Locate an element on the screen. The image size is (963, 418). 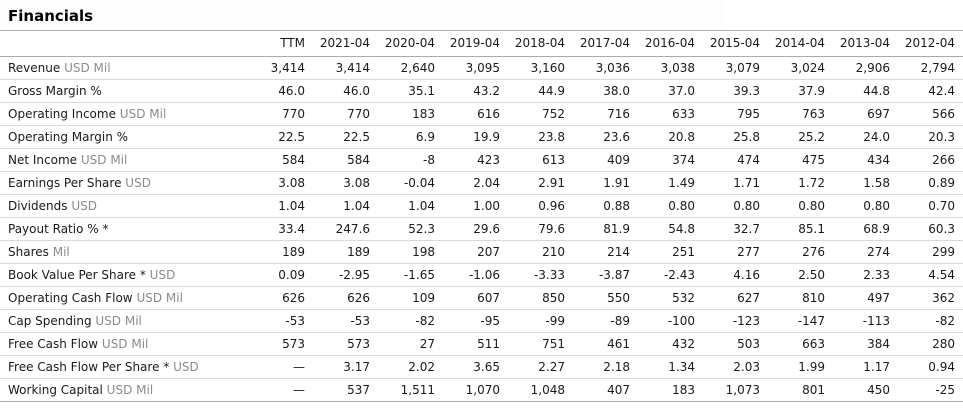
row-label: Dividends USD is located at coordinates (124, 206).